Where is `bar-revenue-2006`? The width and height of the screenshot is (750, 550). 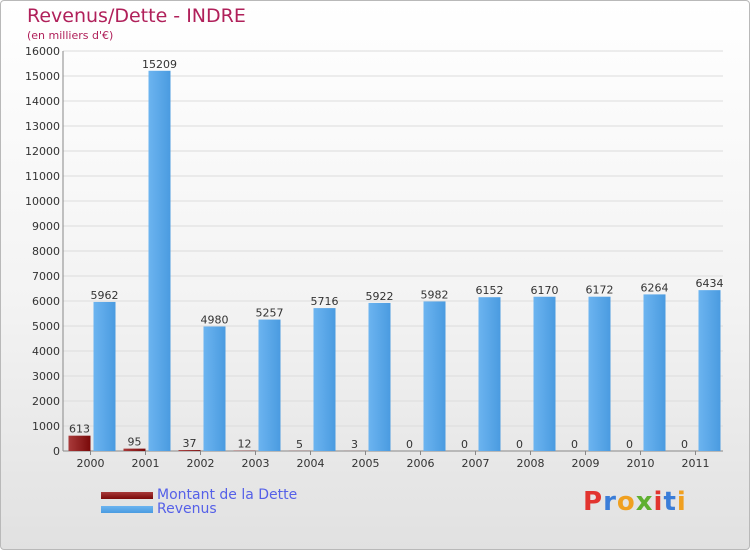 bar-revenue-2006 is located at coordinates (434, 376).